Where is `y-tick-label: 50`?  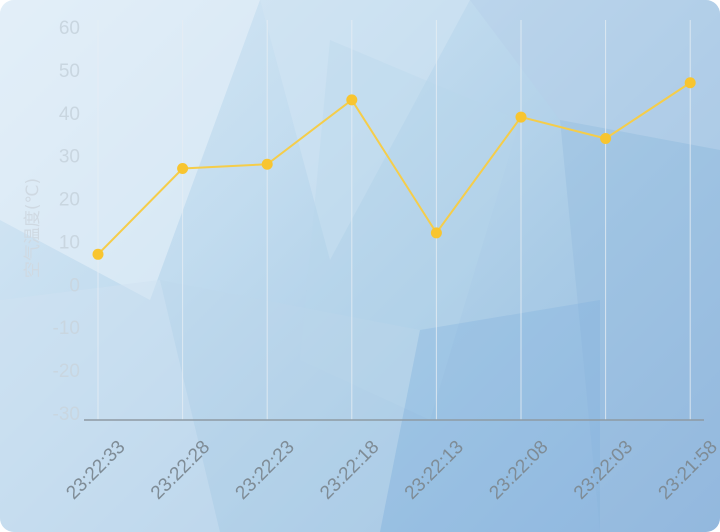
y-tick-label: 50 is located at coordinates (69, 71).